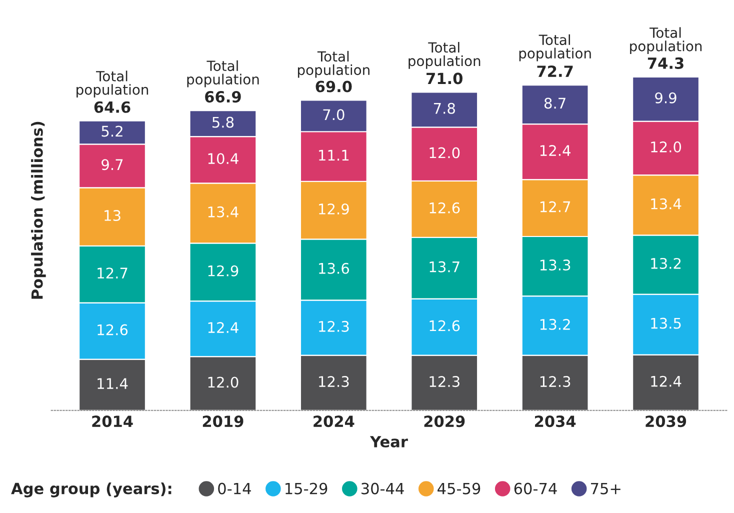 This screenshot has height=513, width=734. I want to click on legend-label: 60-74, so click(535, 488).